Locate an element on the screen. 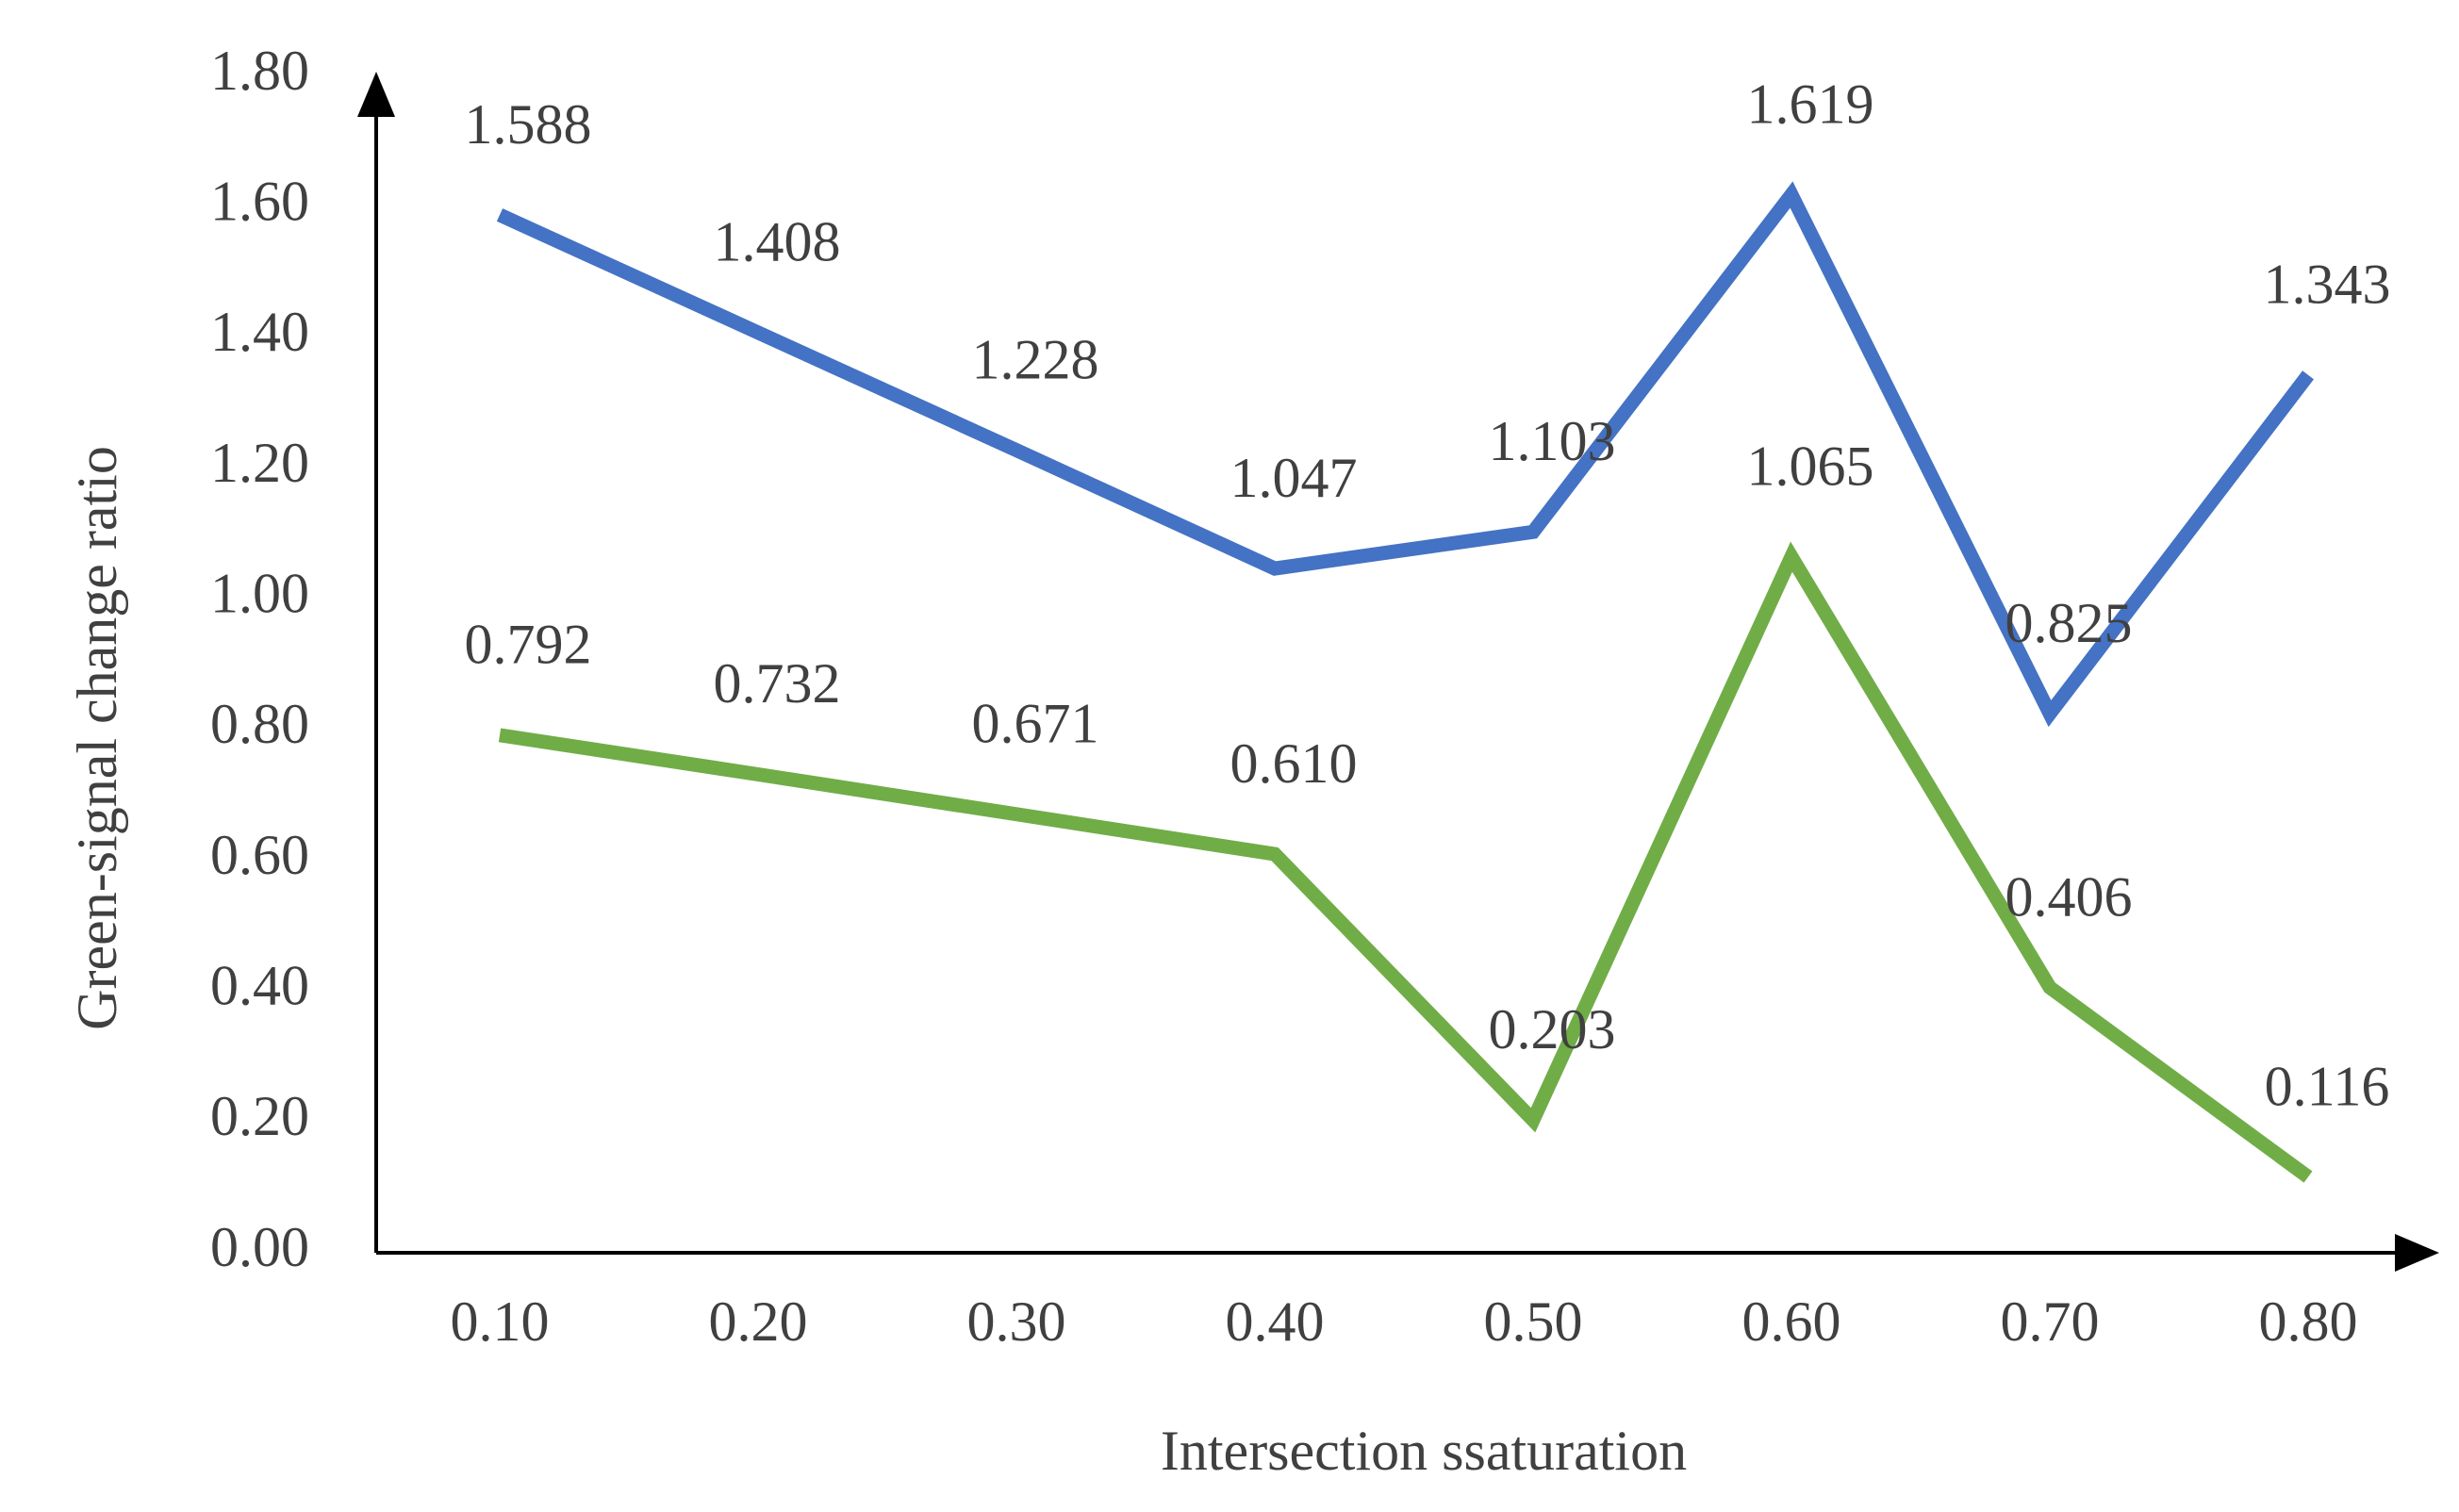 The width and height of the screenshot is (2459, 1512). data-label: 1.343 is located at coordinates (2327, 285).